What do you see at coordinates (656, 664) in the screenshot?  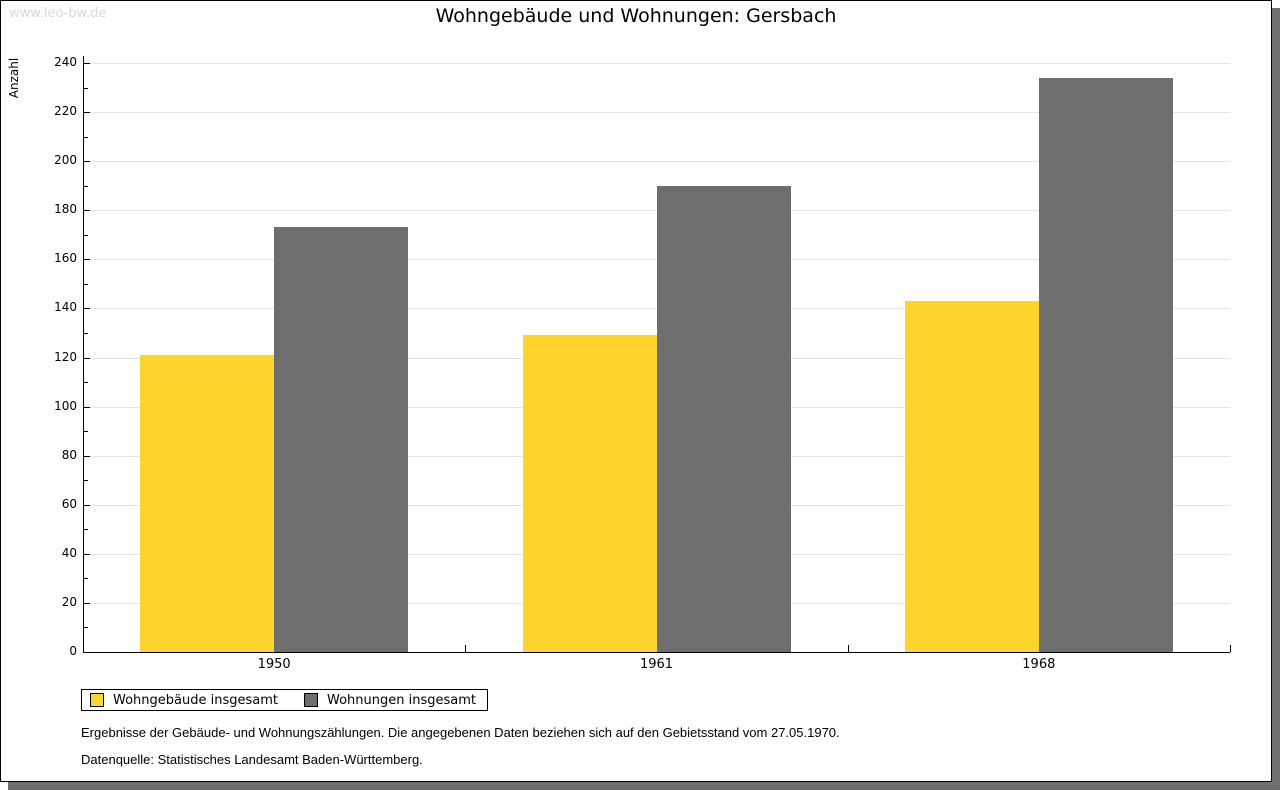 I see `x-category-label: 1961` at bounding box center [656, 664].